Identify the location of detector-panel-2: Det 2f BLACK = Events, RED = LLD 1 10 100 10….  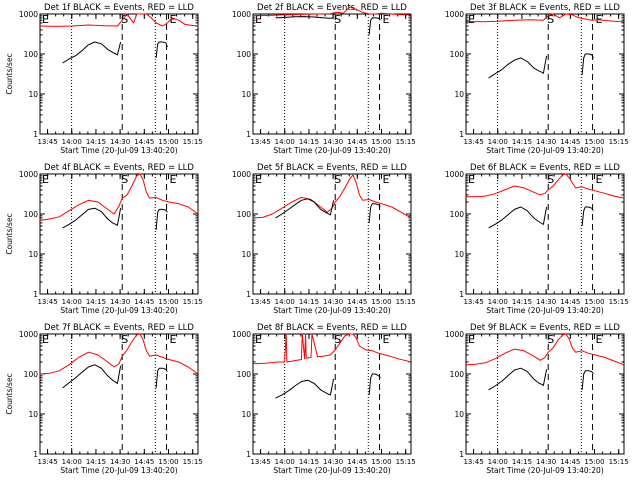
(324, 79).